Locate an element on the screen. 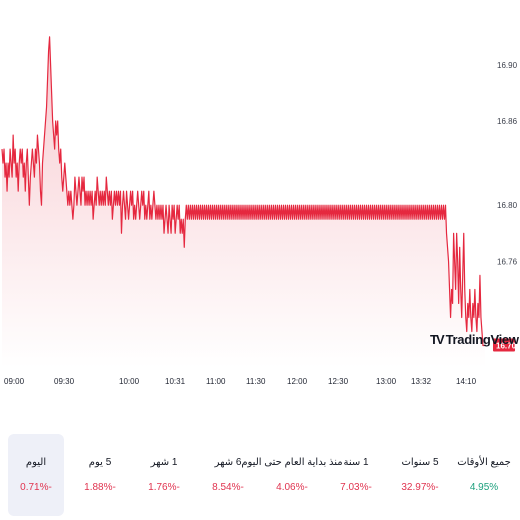  x-tick-label: 13:32 is located at coordinates (421, 381).